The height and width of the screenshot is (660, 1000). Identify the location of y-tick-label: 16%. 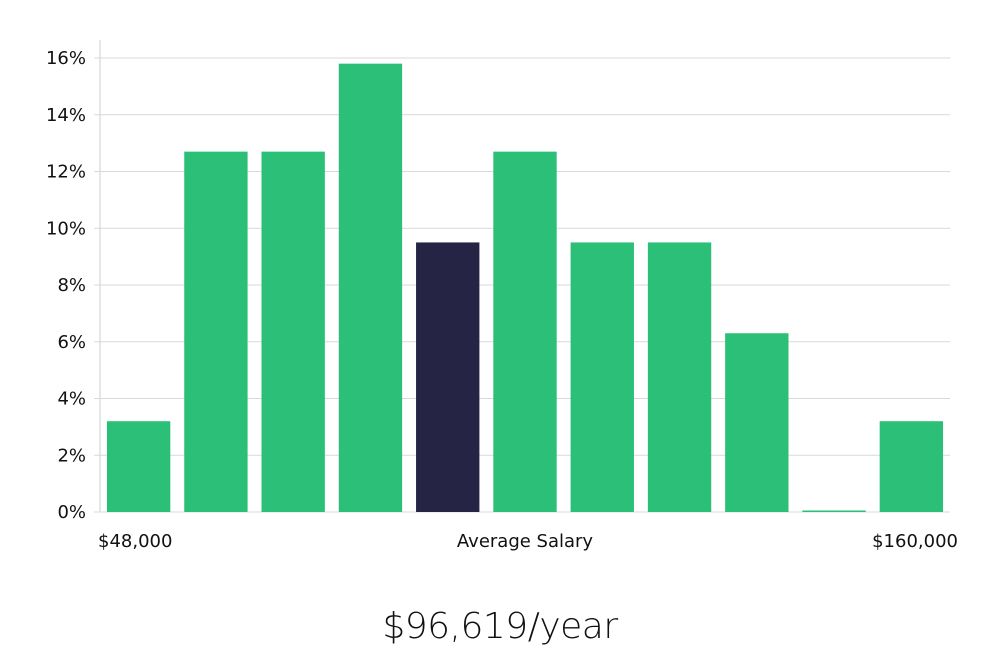
(66, 58).